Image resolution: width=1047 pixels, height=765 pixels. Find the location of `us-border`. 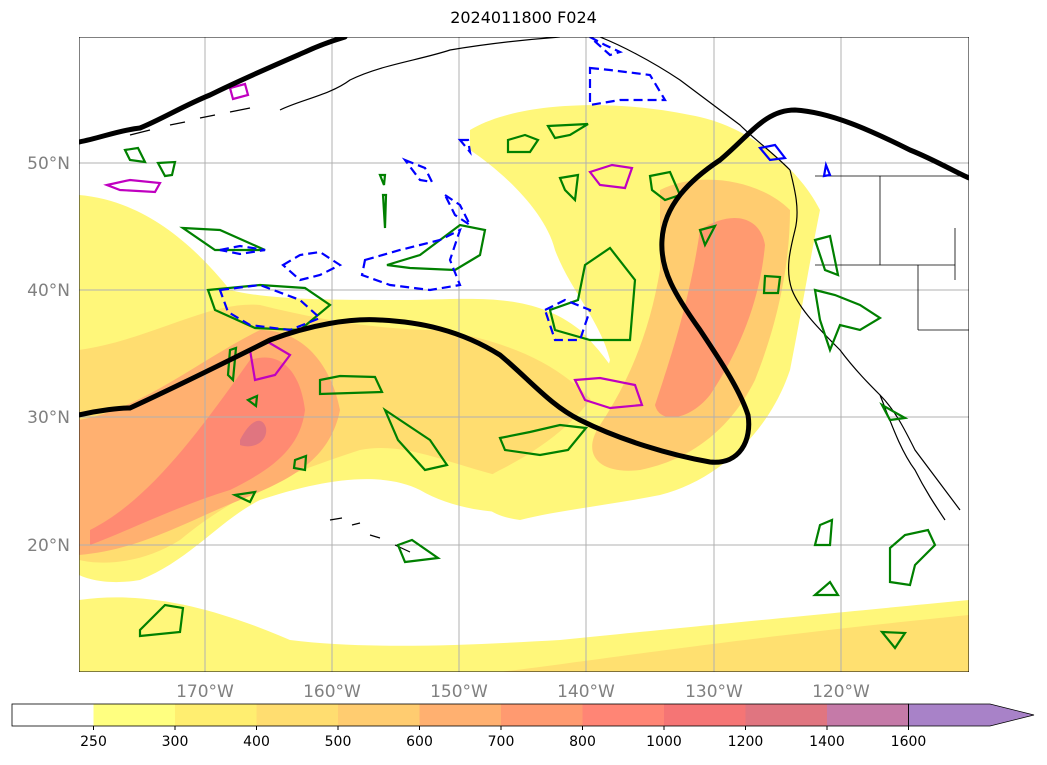

us-border is located at coordinates (892, 253).